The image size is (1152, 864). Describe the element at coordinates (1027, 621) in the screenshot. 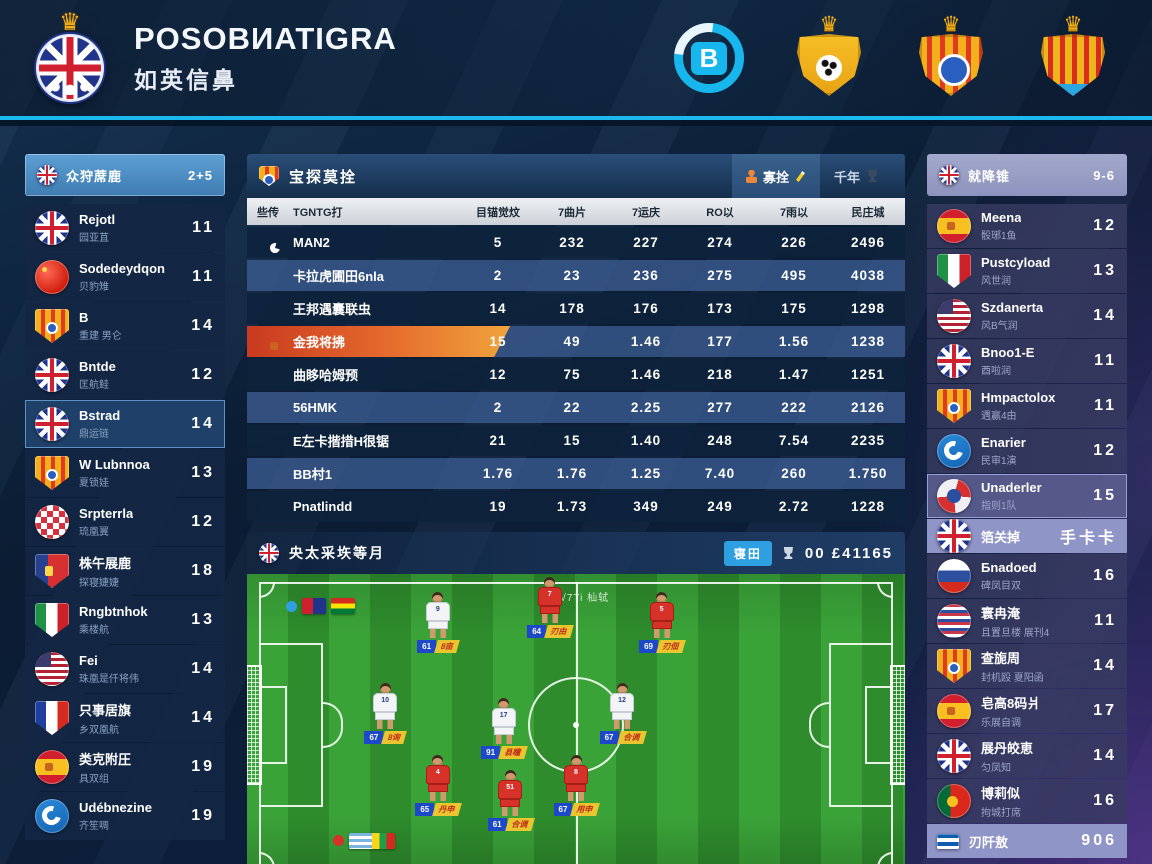

I see `team-list-item: 寰冉淹 且置旦楼 展刊4 11` at that location.